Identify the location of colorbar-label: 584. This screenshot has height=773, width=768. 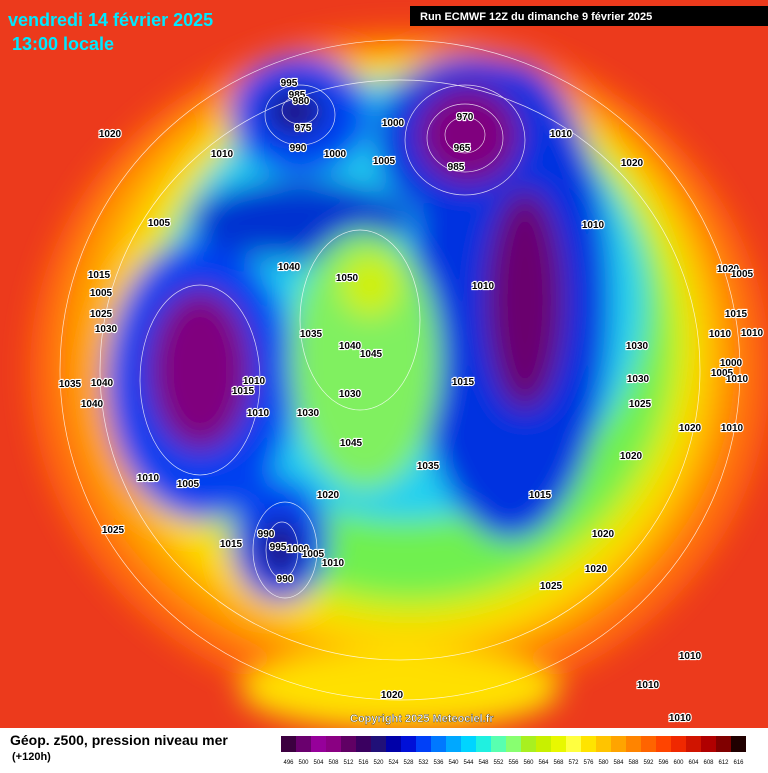
(618, 763).